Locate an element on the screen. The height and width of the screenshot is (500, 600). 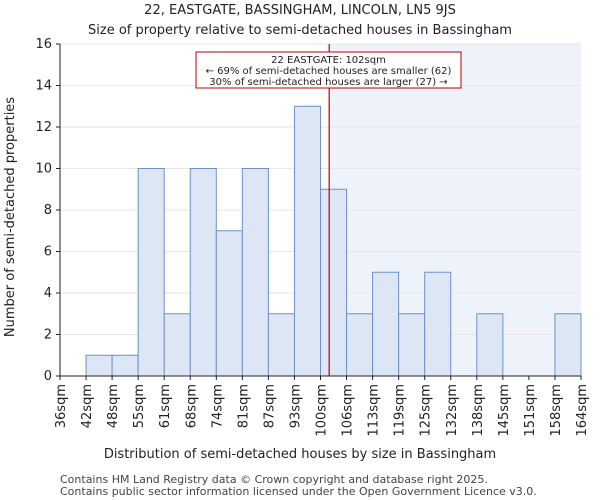
y-tick-label-5: 10 is located at coordinates (43, 169).